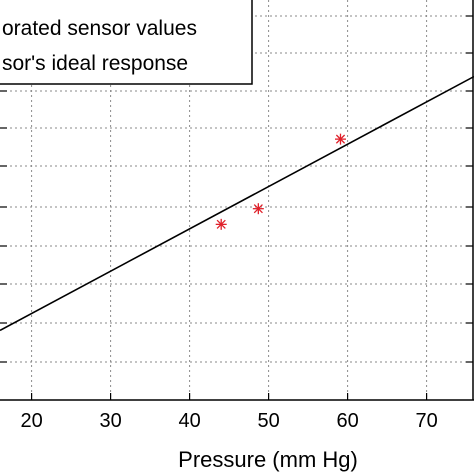  I want to click on legend: orated sensor values sor's ideal response, so click(126, 42).